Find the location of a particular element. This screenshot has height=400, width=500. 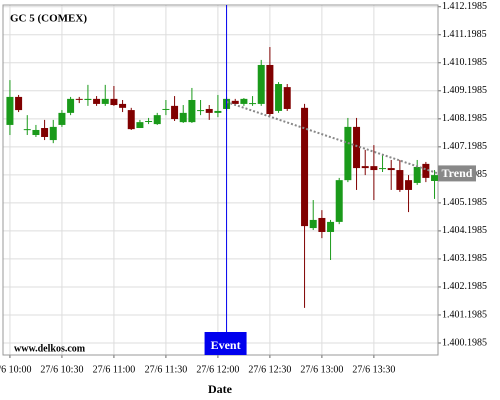

y-tick-label: 1.412.1985 is located at coordinates (464, 6).